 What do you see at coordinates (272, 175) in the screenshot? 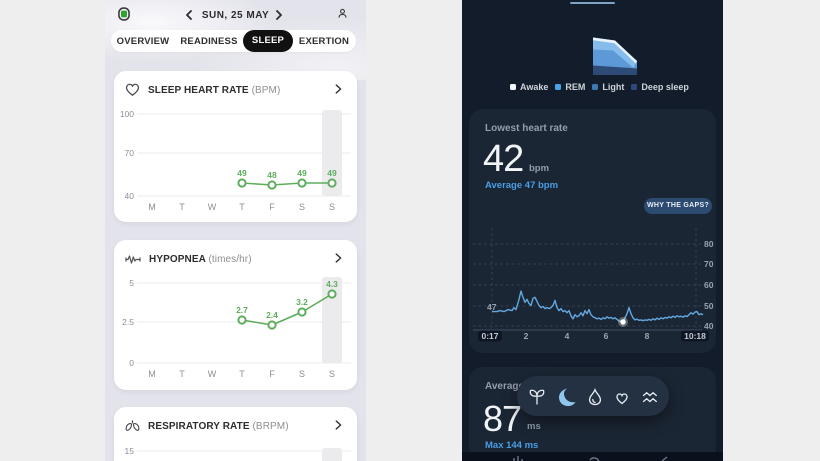
I see `svg-text: 48` at bounding box center [272, 175].